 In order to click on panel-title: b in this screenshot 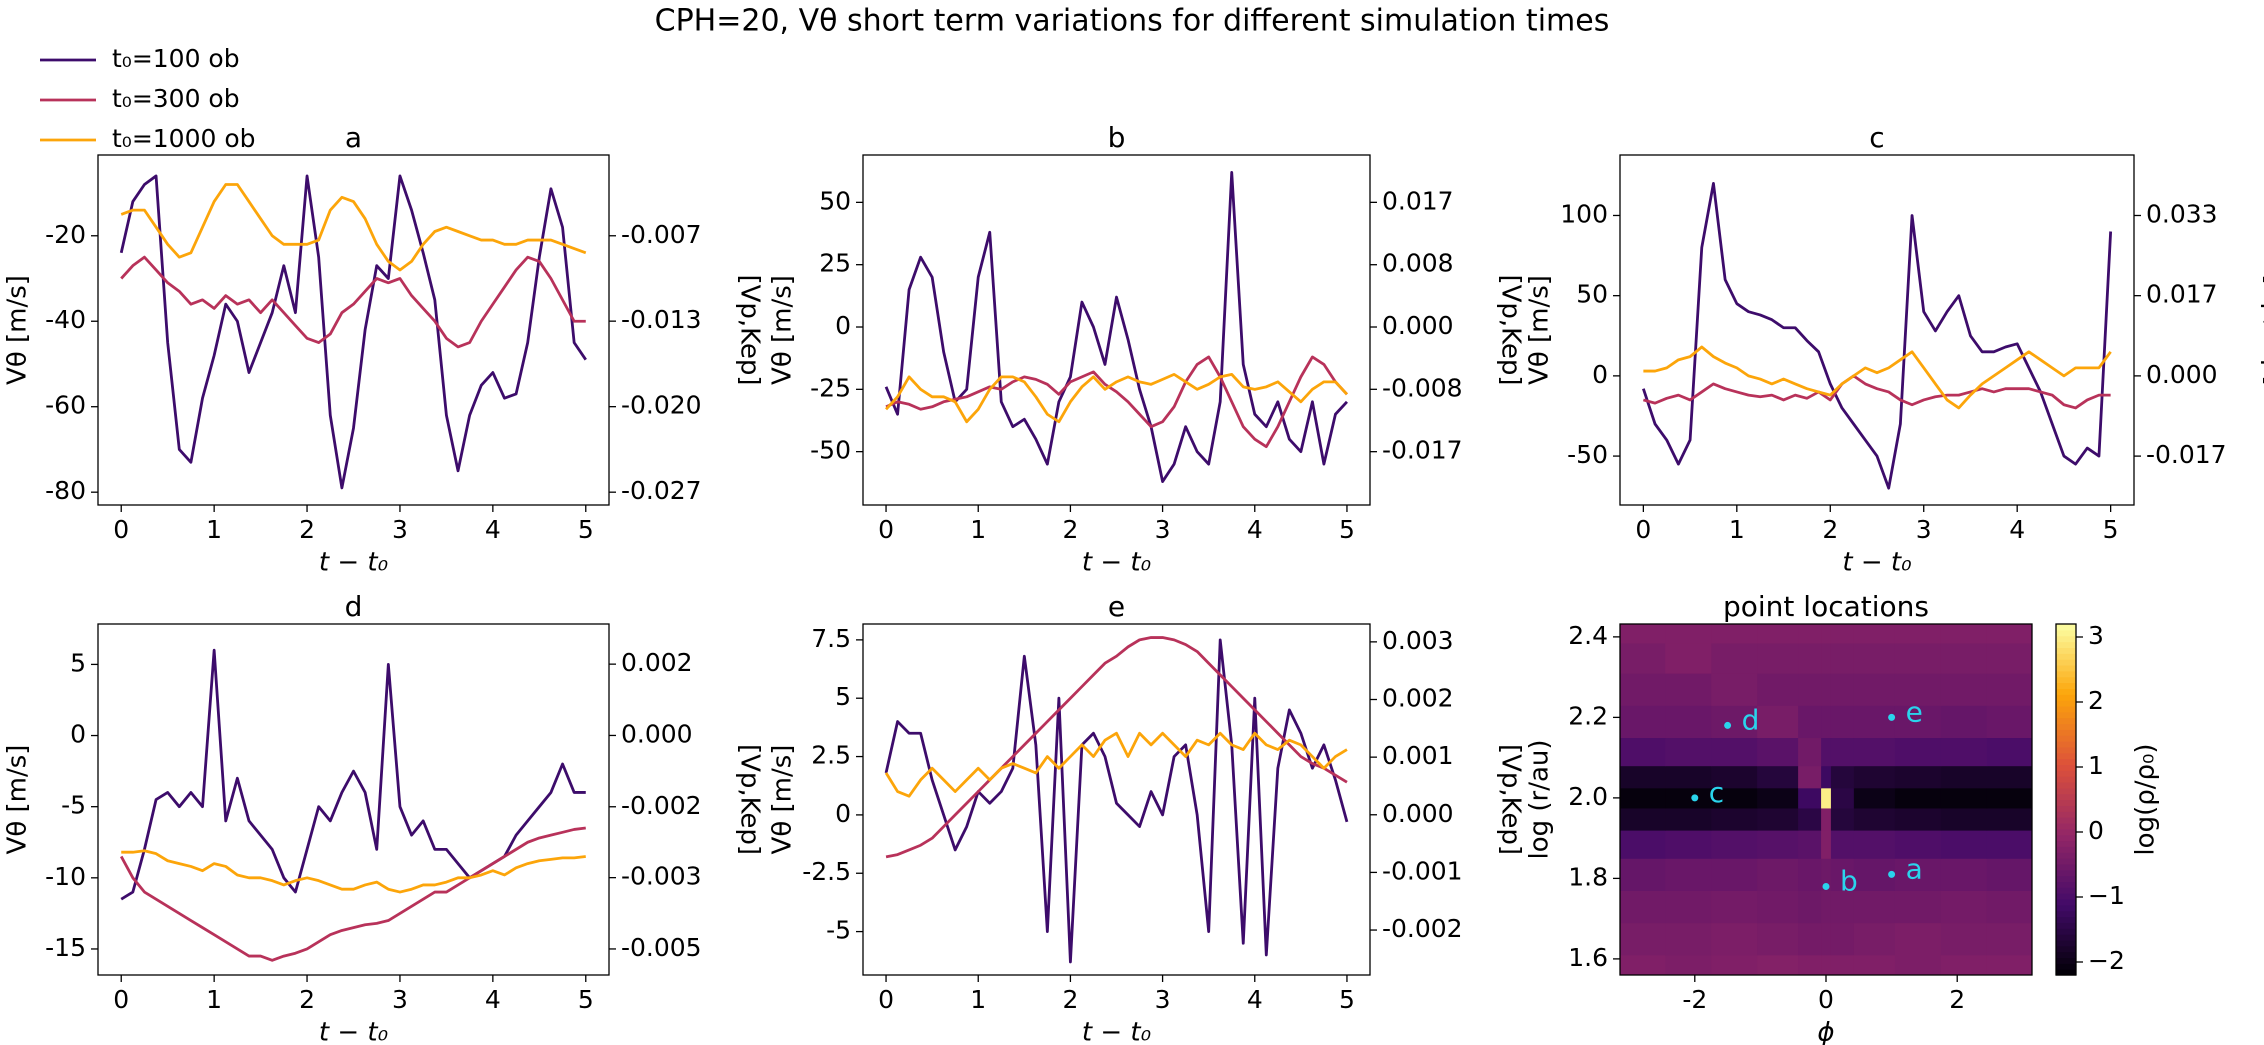, I will do `click(1117, 137)`.